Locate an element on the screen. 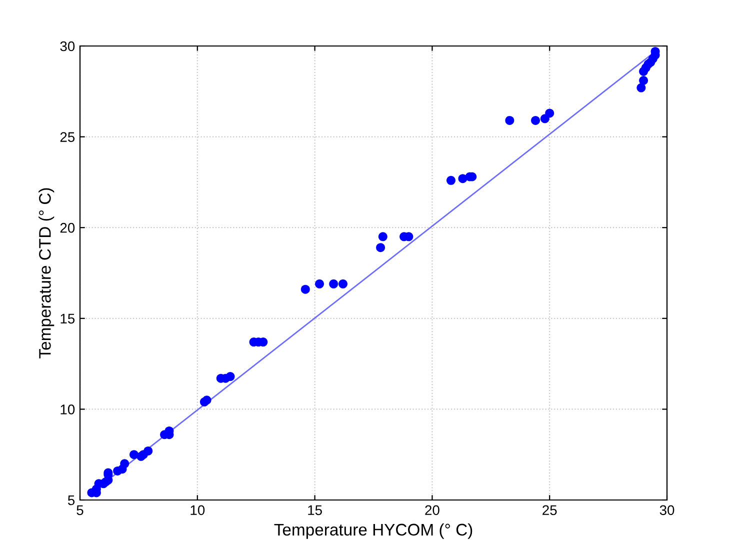 This screenshot has height=553, width=733. y-tick-label: 25 is located at coordinates (67, 137).